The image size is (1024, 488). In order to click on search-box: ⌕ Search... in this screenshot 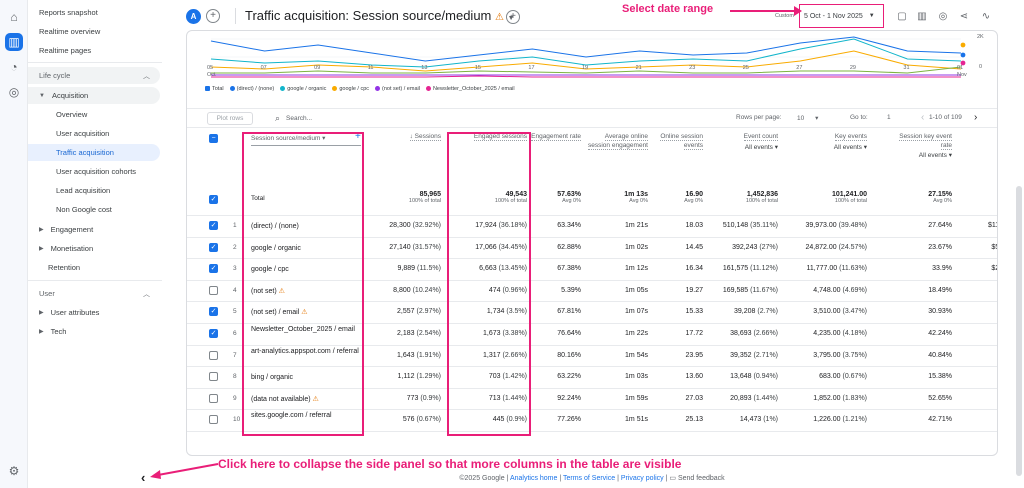, I will do `click(293, 118)`.